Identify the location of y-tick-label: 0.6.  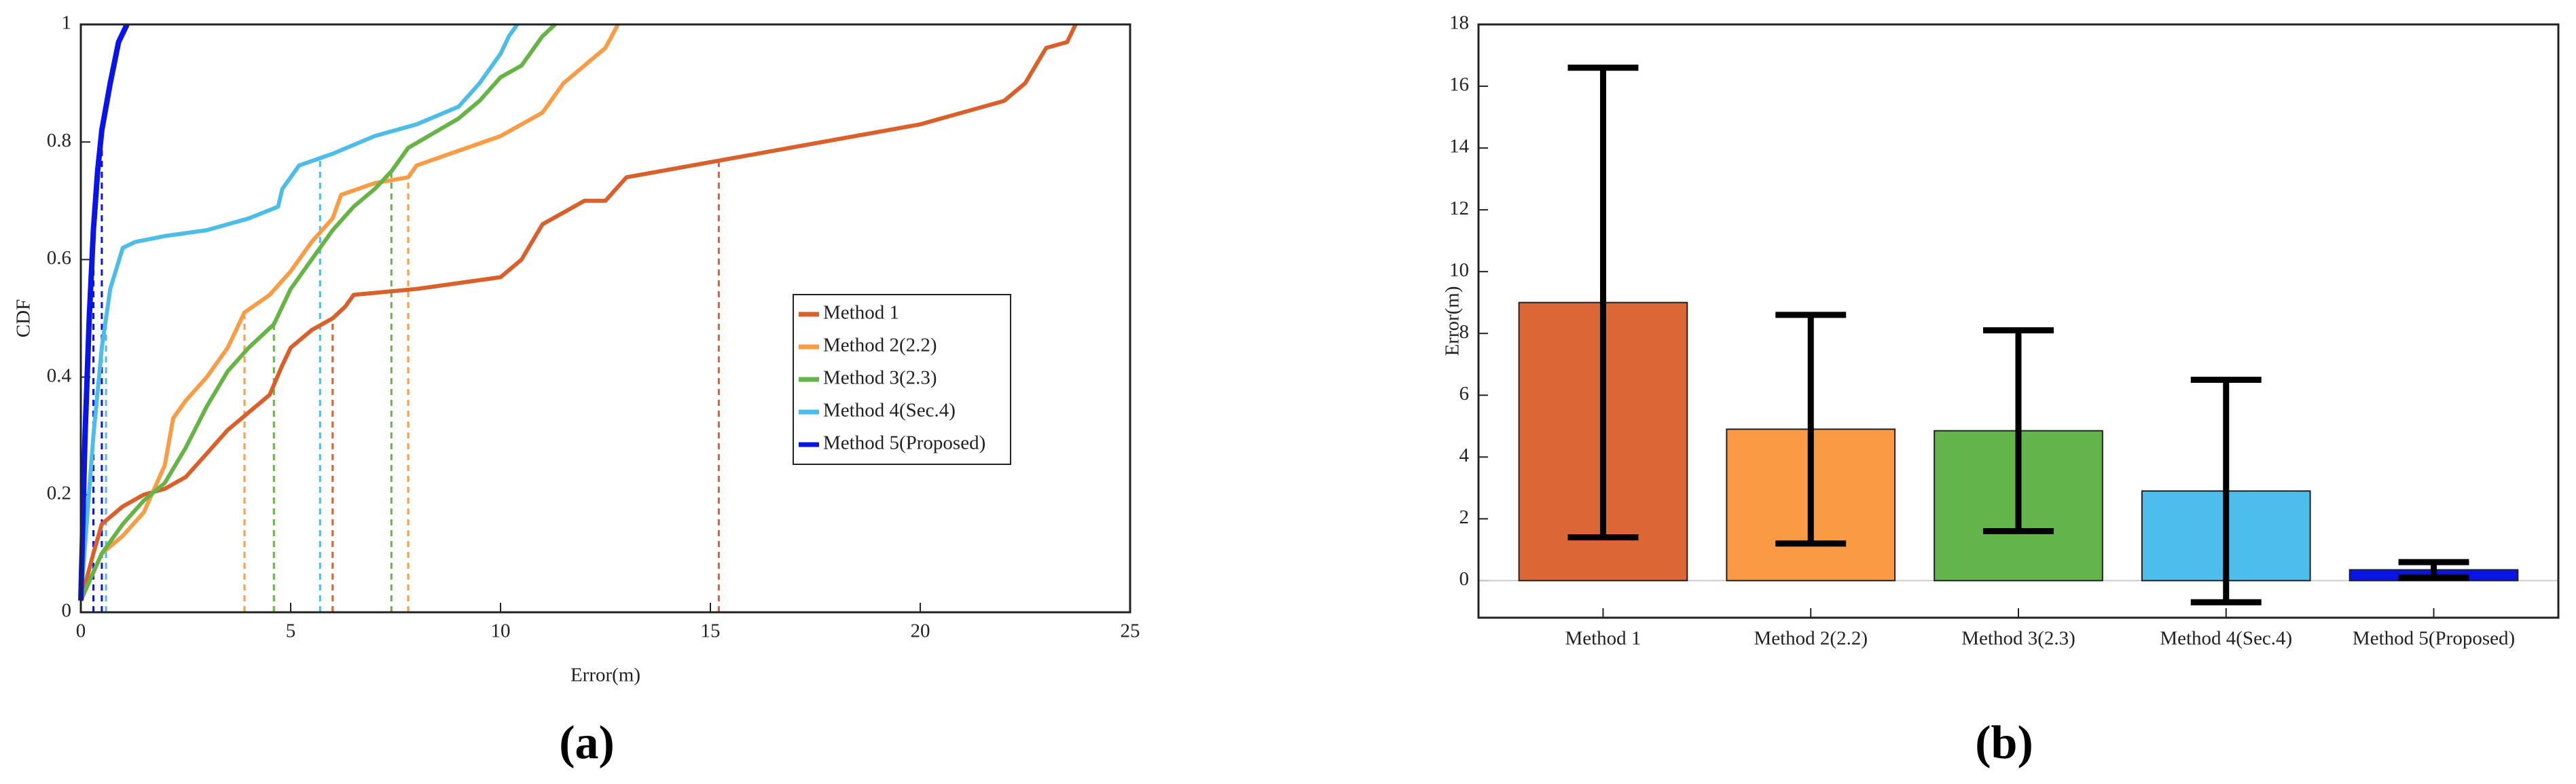
(59, 258).